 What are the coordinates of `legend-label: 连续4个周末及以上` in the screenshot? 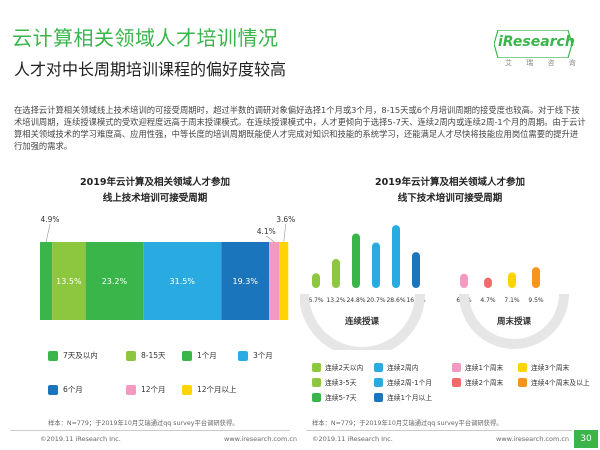 It's located at (560, 383).